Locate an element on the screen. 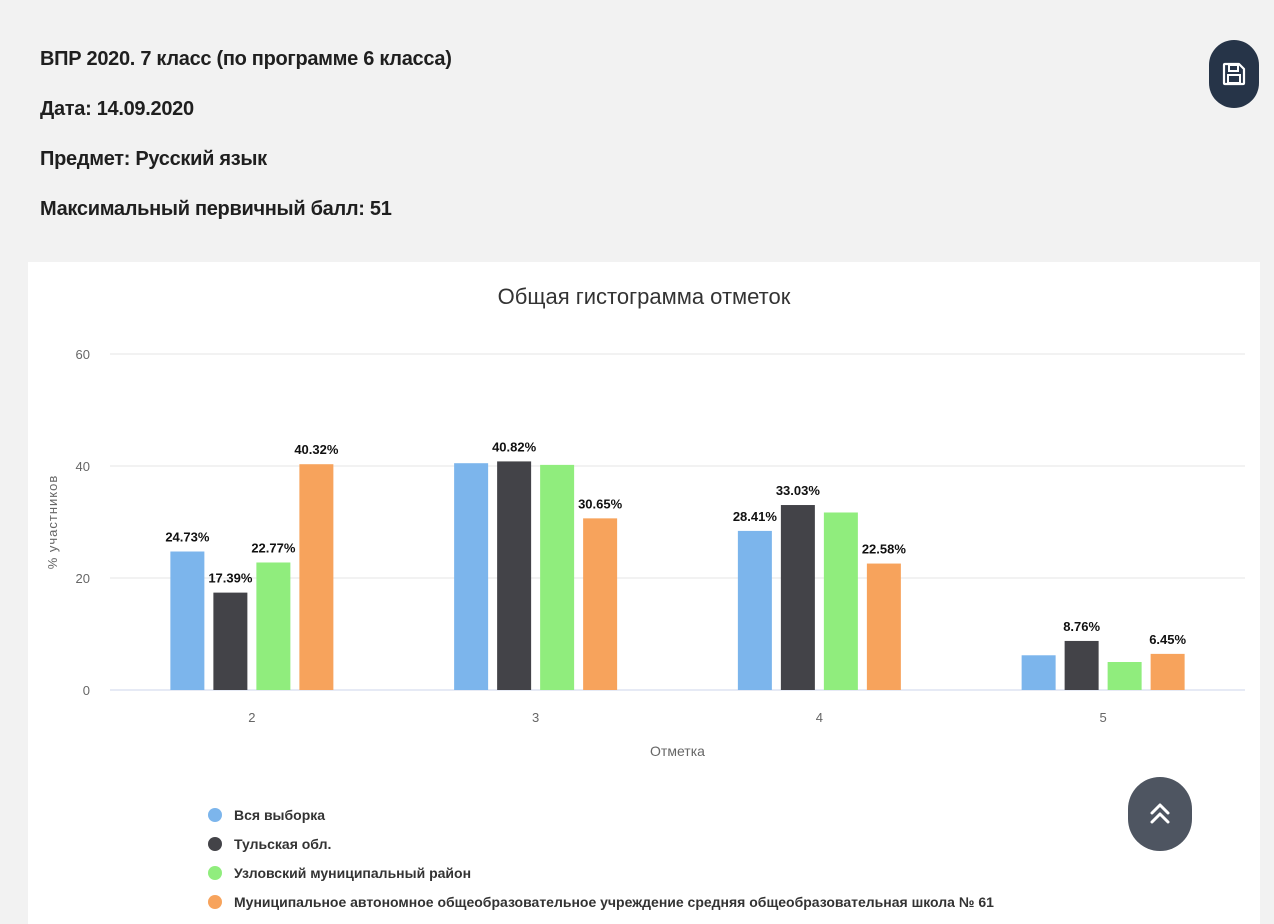 The image size is (1274, 924). data-label: 6.45% is located at coordinates (1167, 639).